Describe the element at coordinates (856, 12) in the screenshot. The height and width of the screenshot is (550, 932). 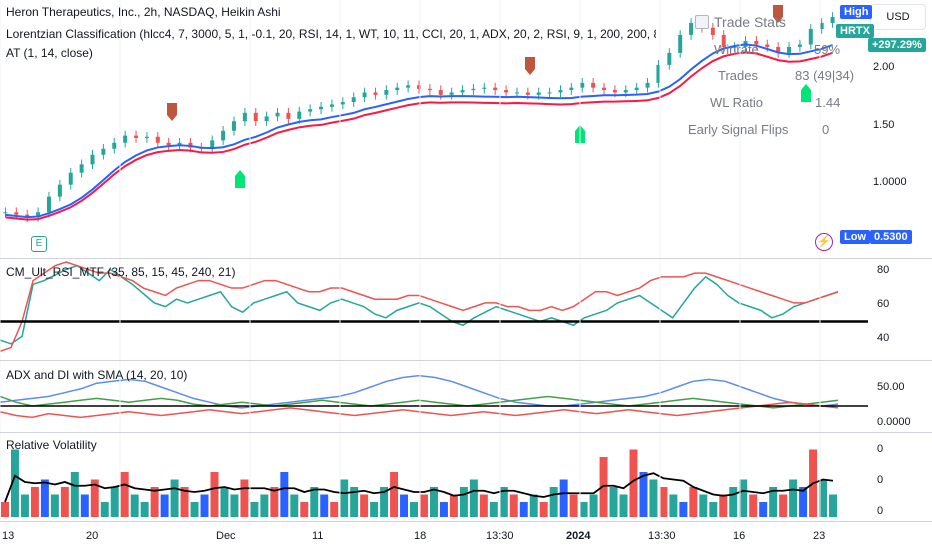
I see `high-tag: High` at that location.